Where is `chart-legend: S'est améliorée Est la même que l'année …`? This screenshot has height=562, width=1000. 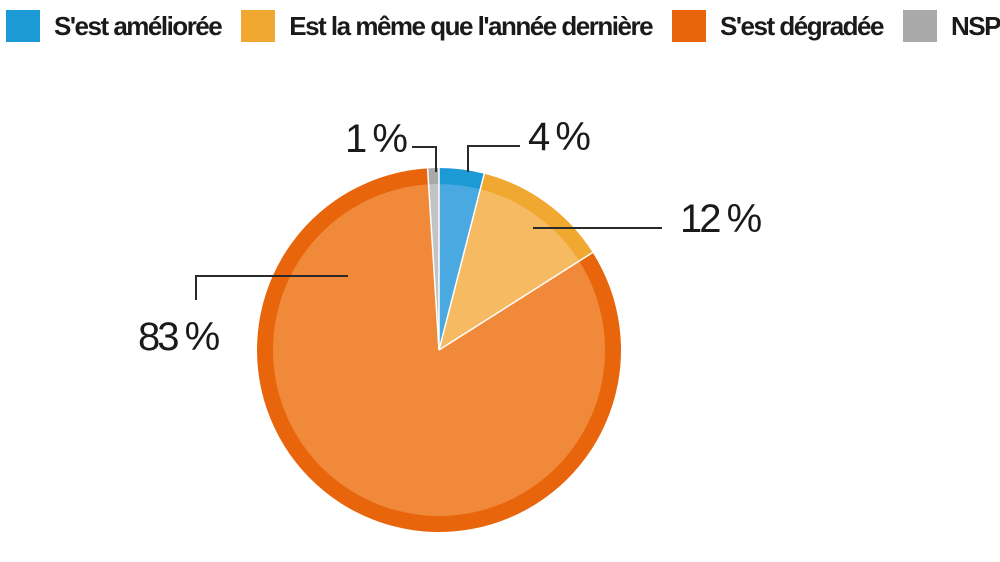
chart-legend: S'est améliorée Est la même que l'année … is located at coordinates (500, 26).